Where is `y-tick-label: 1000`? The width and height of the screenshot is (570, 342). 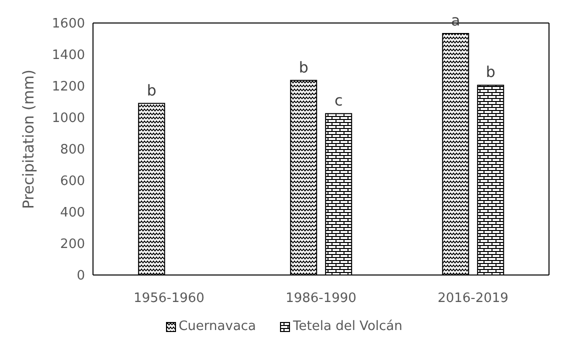
y-tick-label: 1000 is located at coordinates (68, 118).